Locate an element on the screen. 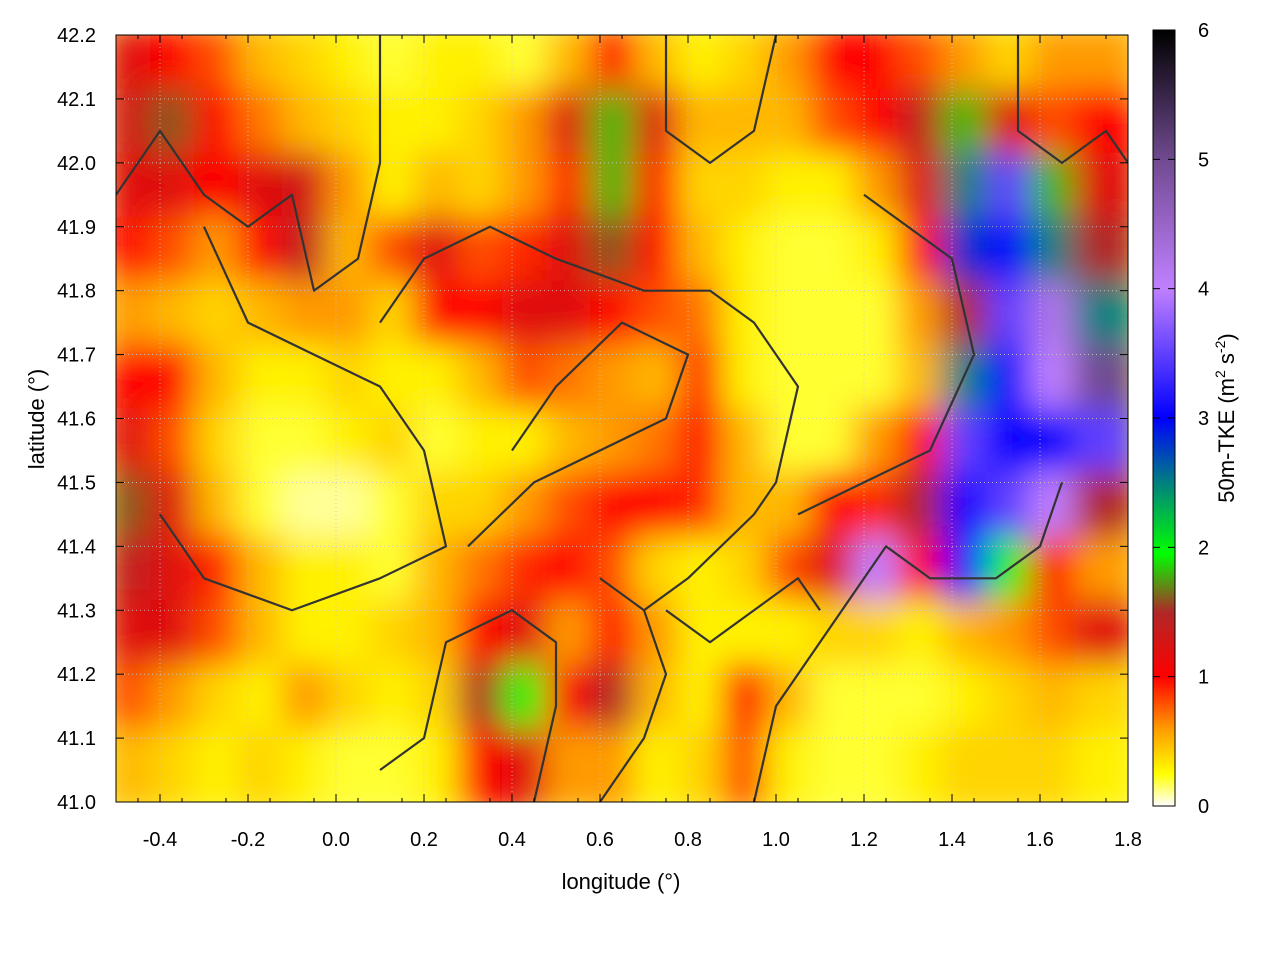 This screenshot has height=965, width=1280. colorbar-tick-label: 1 is located at coordinates (1203, 678).